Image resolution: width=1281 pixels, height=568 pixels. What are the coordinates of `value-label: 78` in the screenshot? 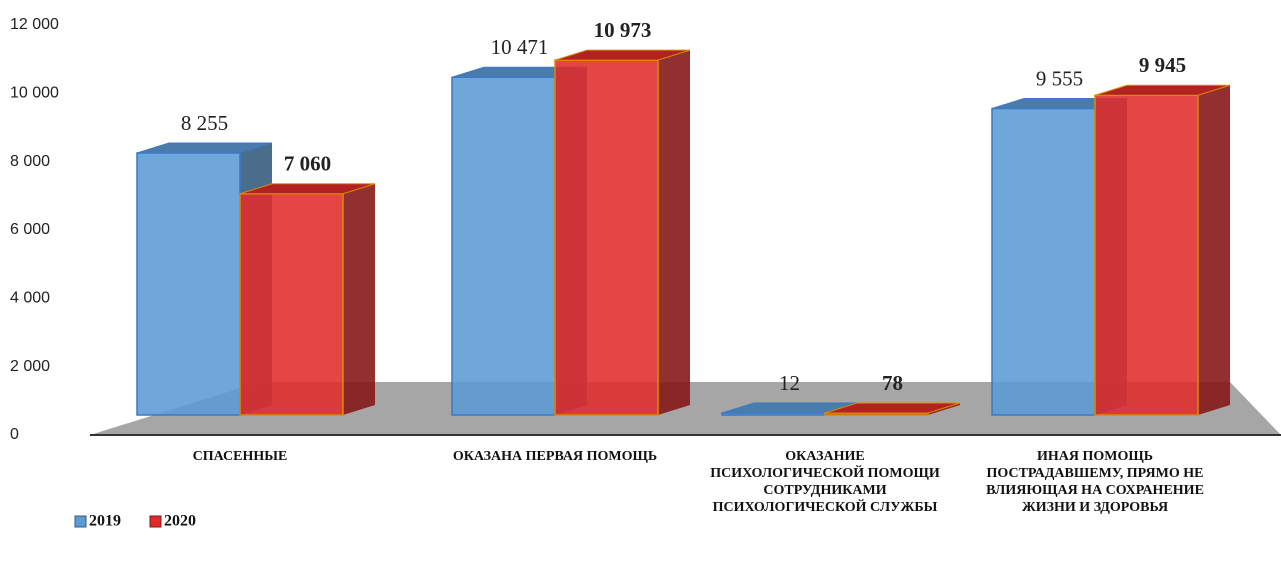 It's located at (892, 383).